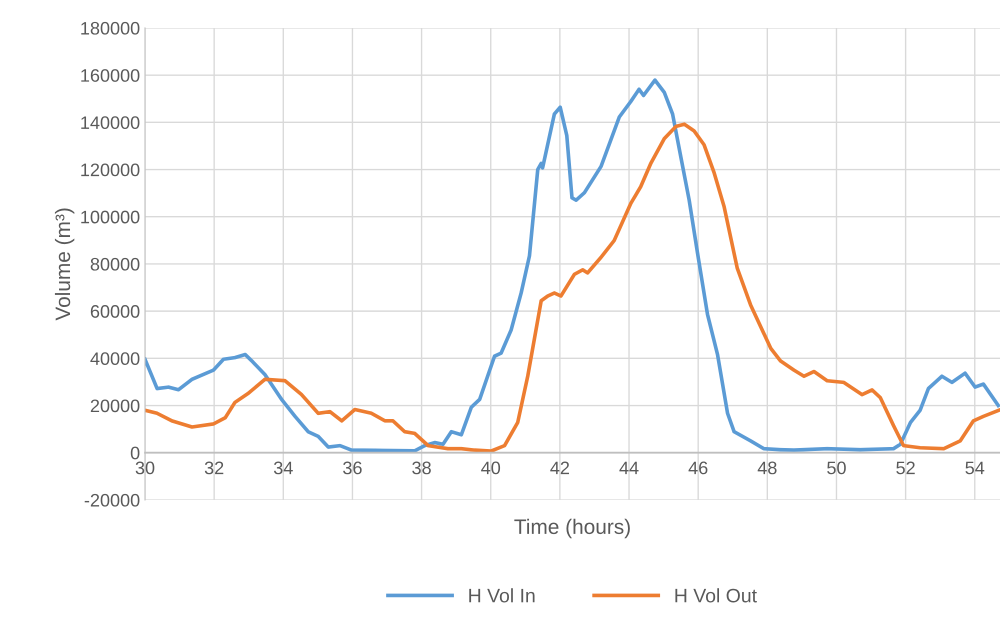 Image resolution: width=1000 pixels, height=621 pixels. What do you see at coordinates (214, 468) in the screenshot?
I see `x-tick-label: 32` at bounding box center [214, 468].